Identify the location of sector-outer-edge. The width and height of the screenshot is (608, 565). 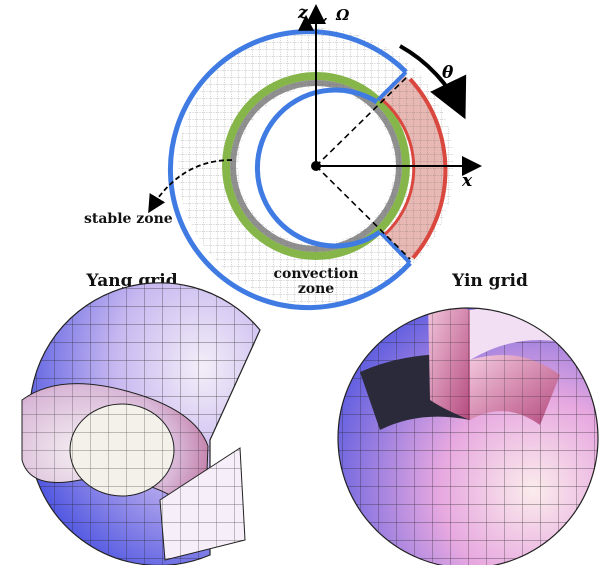
(428, 168).